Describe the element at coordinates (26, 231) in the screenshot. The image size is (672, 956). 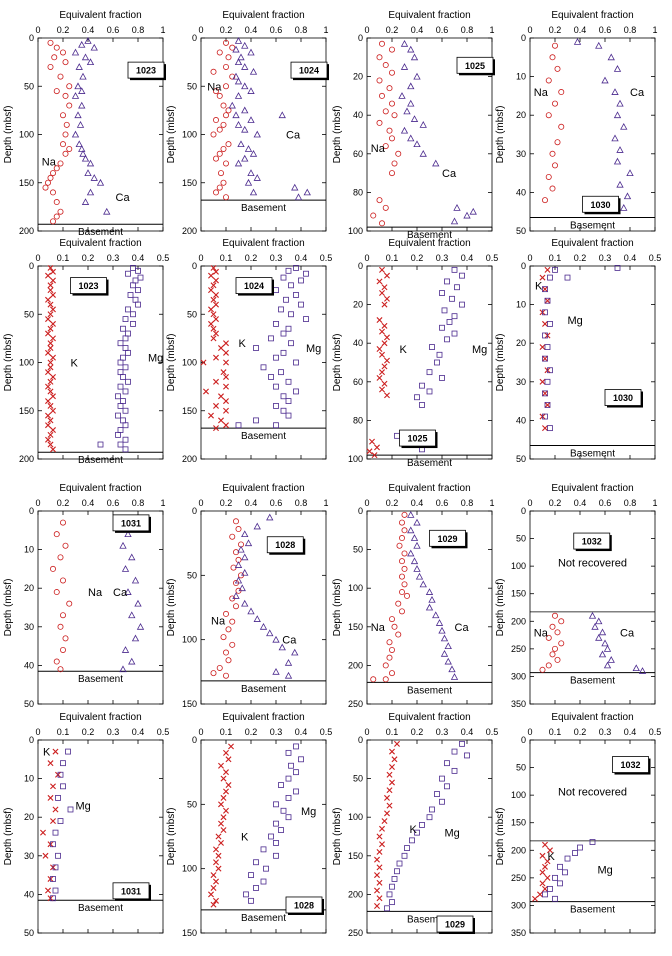
I see `y-tick-label: 200` at that location.